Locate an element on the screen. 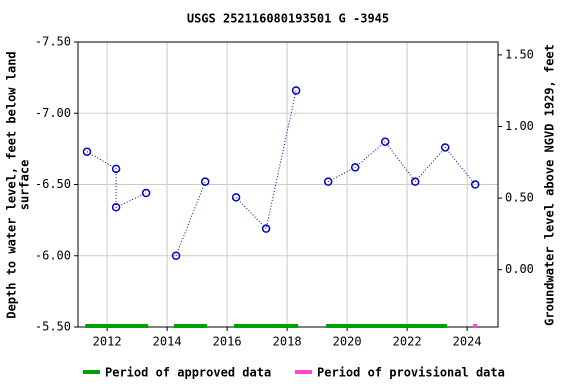 This screenshot has height=384, width=576. y2-axis-label: Groundwater level above NGVD 1929, feet is located at coordinates (550, 185).